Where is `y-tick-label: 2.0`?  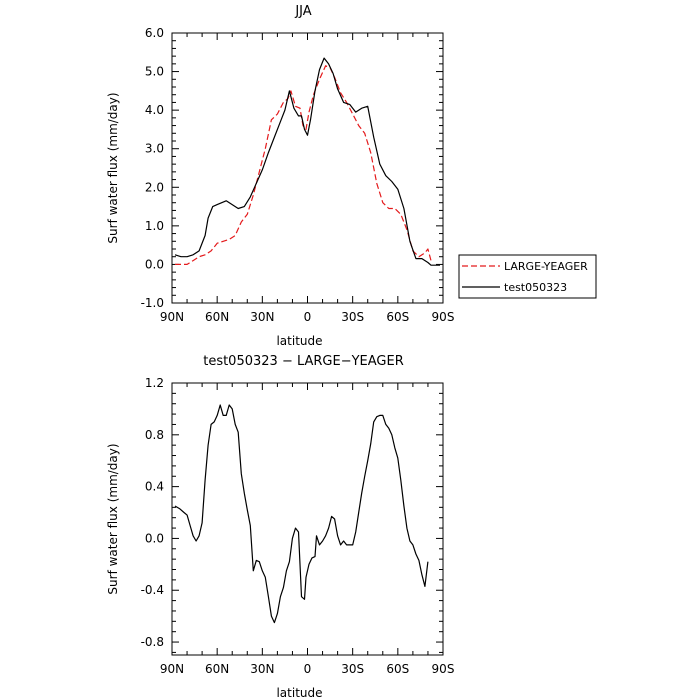 y-tick-label: 2.0 is located at coordinates (154, 187).